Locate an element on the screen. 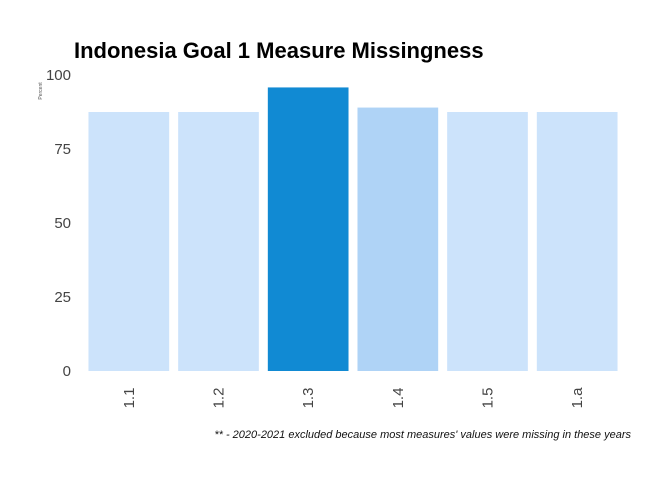 The image size is (672, 480). y-tick-label: 100 is located at coordinates (58, 75).